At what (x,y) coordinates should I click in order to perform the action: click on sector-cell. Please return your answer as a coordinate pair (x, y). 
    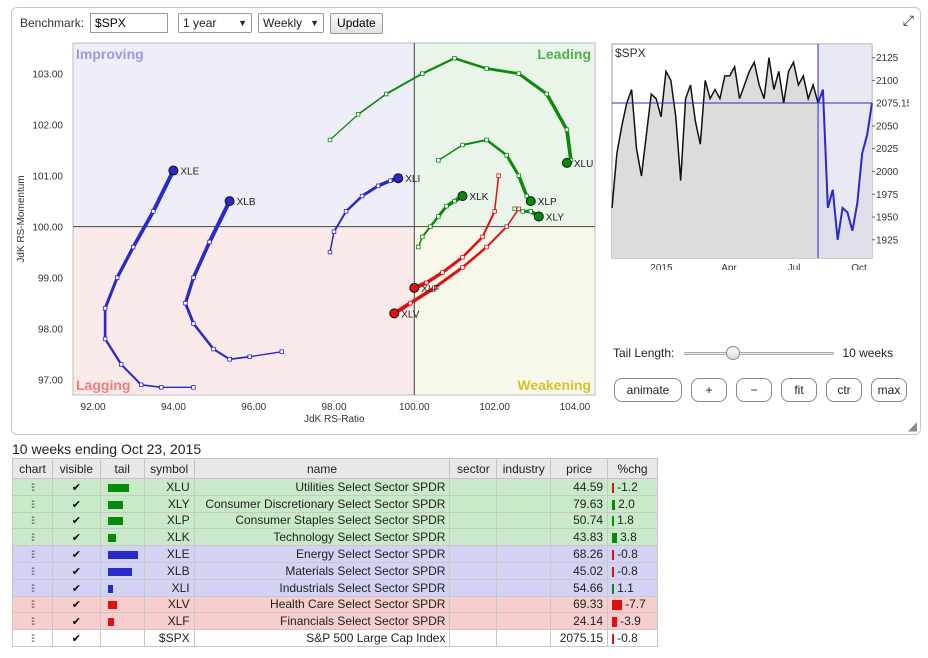
    Looking at the image, I should click on (473, 503).